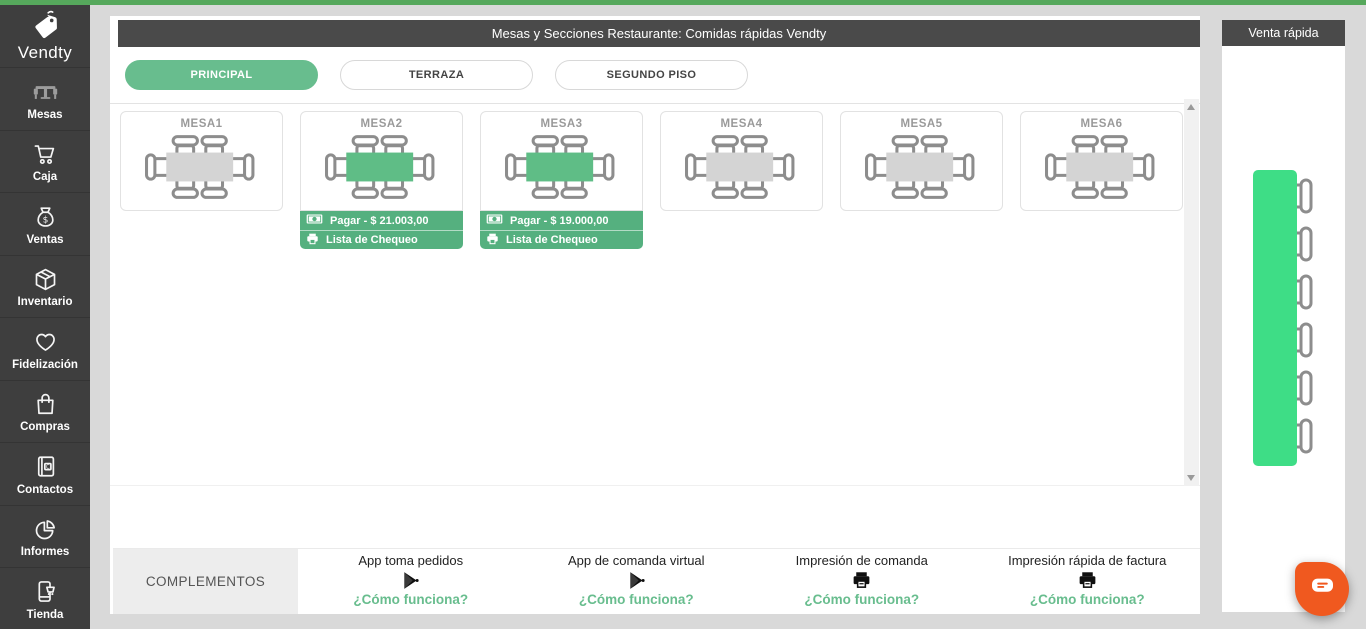  What do you see at coordinates (45, 404) in the screenshot?
I see `shopping-bag-icon` at bounding box center [45, 404].